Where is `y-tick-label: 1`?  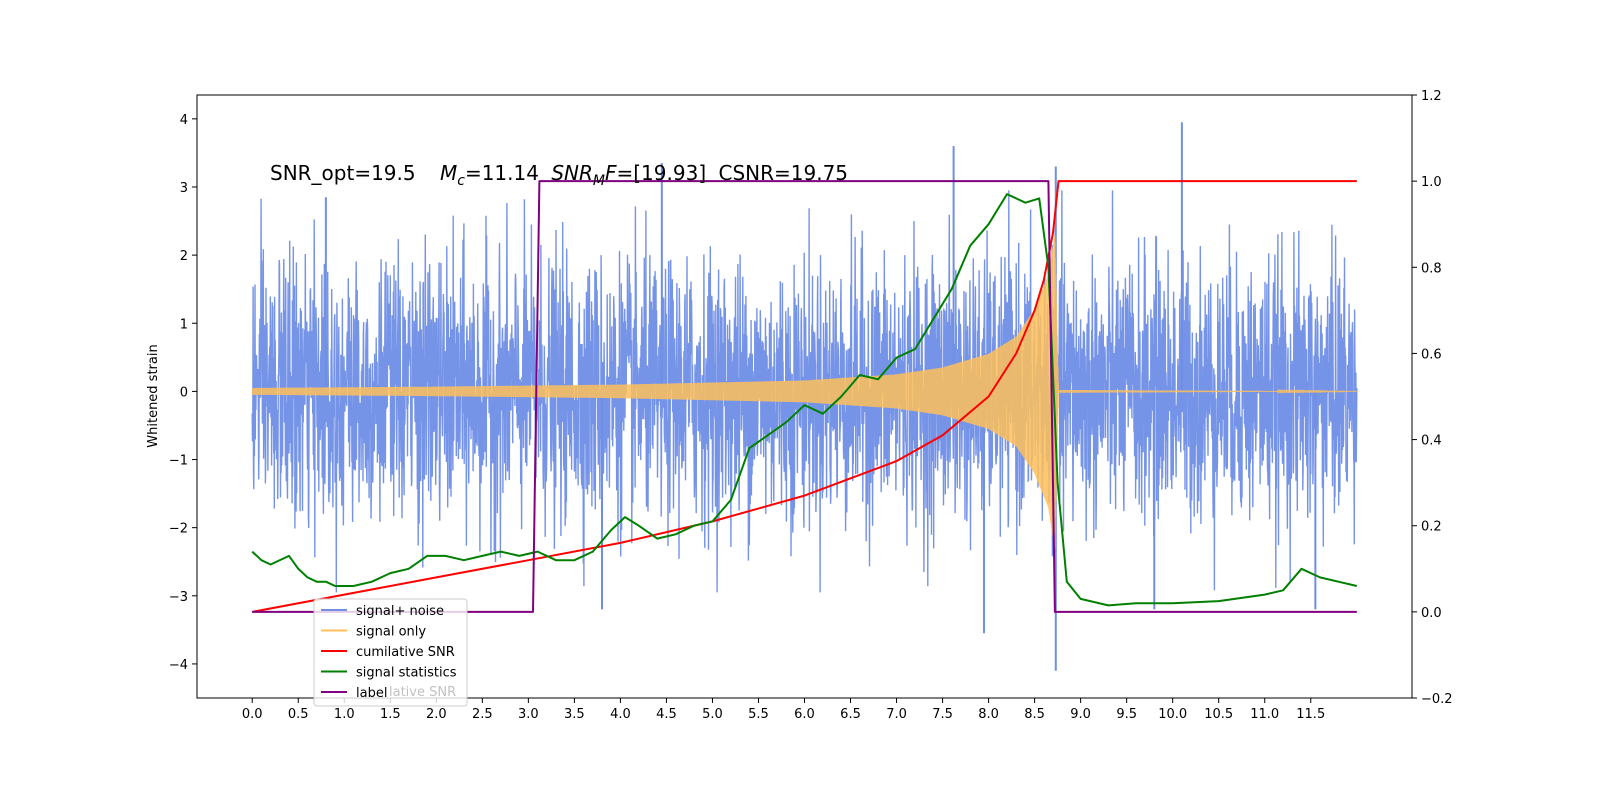
y-tick-label: 1 is located at coordinates (184, 324).